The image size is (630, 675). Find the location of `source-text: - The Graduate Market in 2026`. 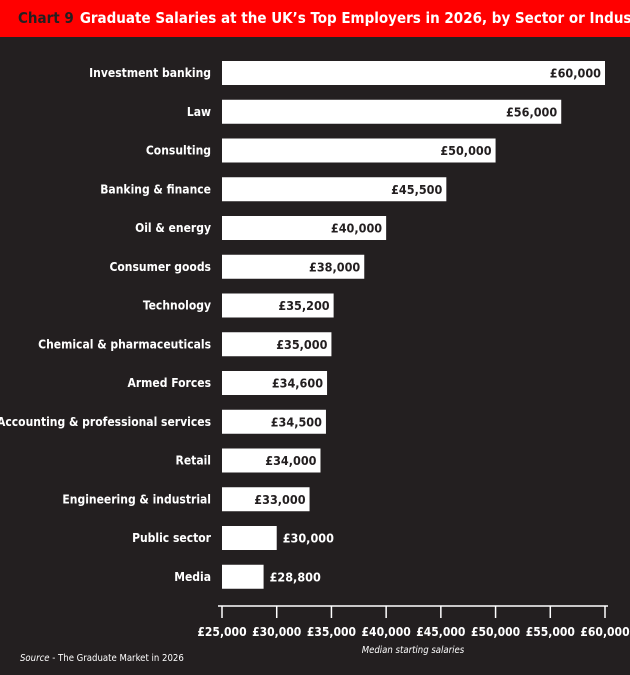

source-text: - The Graduate Market in 2026 is located at coordinates (116, 658).